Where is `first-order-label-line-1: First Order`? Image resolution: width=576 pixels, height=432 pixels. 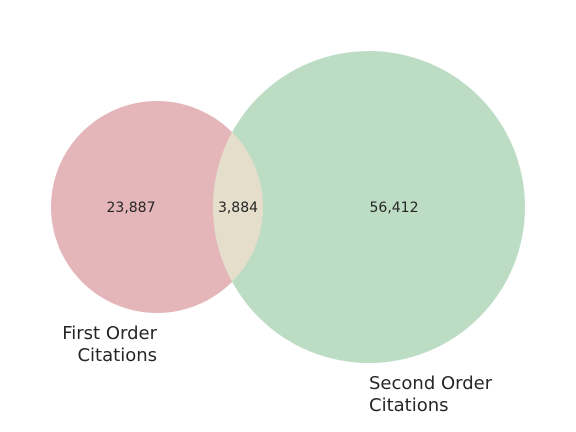 first-order-label-line-1: First Order is located at coordinates (109, 333).